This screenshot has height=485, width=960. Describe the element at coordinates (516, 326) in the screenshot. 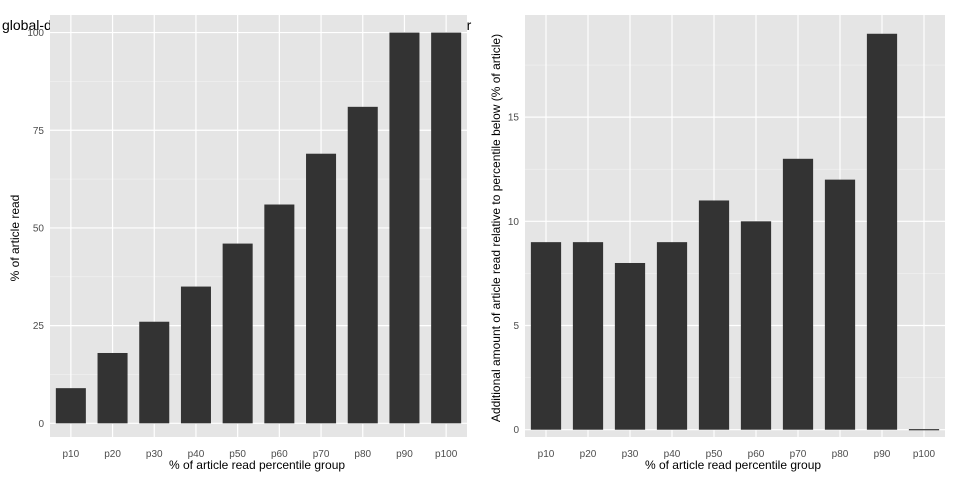

I see `y-tick-label: 5` at that location.